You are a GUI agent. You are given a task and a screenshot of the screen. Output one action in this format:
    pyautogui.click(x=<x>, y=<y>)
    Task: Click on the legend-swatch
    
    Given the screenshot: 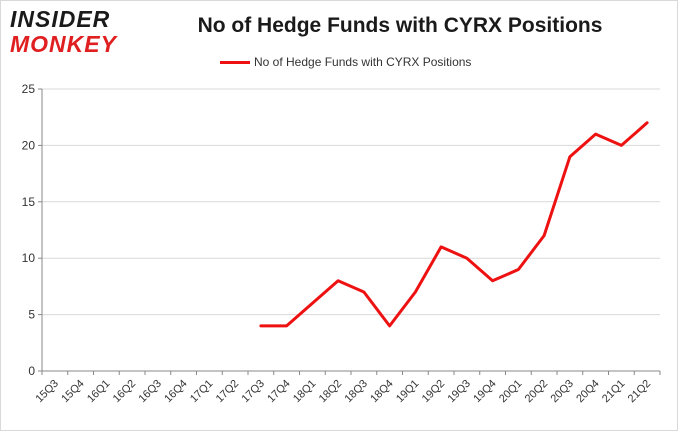 What is the action you would take?
    pyautogui.click(x=235, y=62)
    